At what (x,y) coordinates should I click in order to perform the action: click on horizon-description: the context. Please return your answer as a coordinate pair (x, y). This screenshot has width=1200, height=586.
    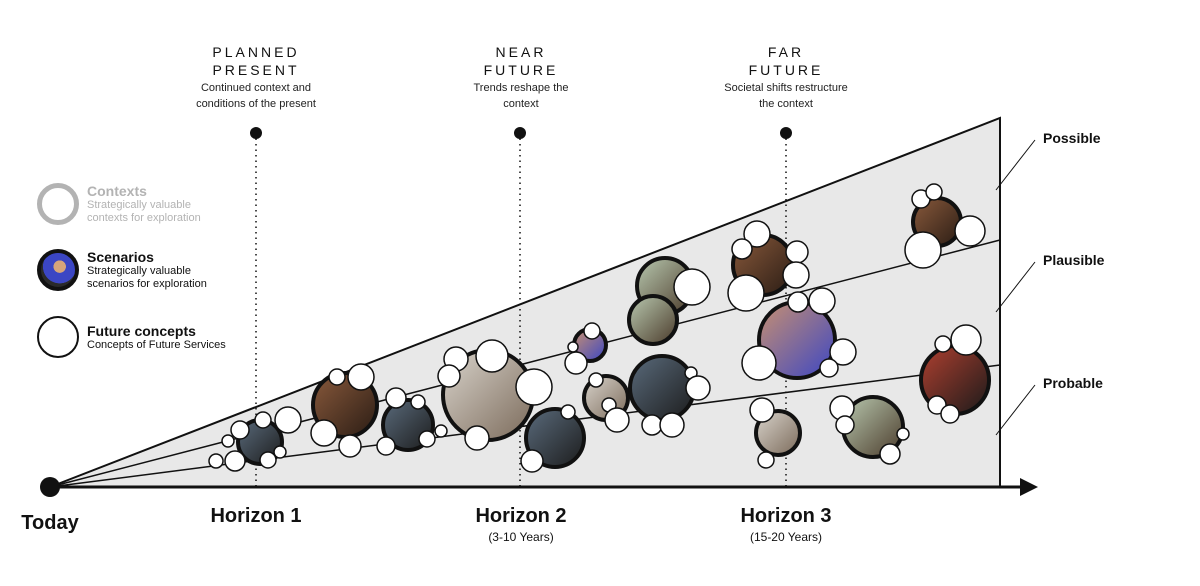
    Looking at the image, I should click on (786, 104).